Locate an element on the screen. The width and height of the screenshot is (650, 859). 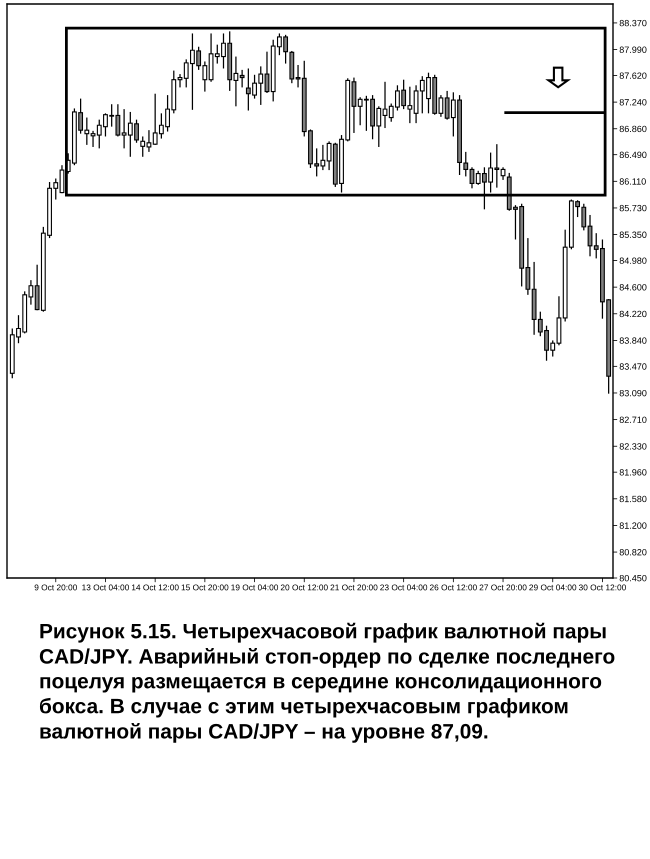
y-tick-label: 87.240 is located at coordinates (633, 102).